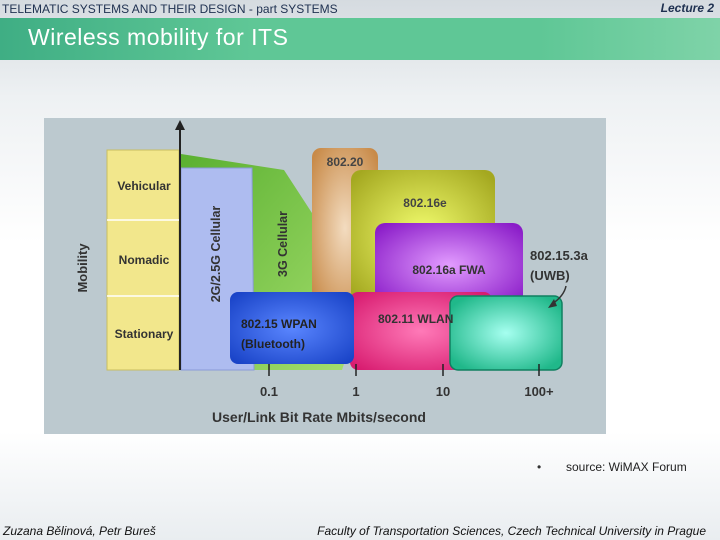 This screenshot has width=720, height=540. What do you see at coordinates (687, 8) in the screenshot?
I see `lecture-label: Lecture 2` at bounding box center [687, 8].